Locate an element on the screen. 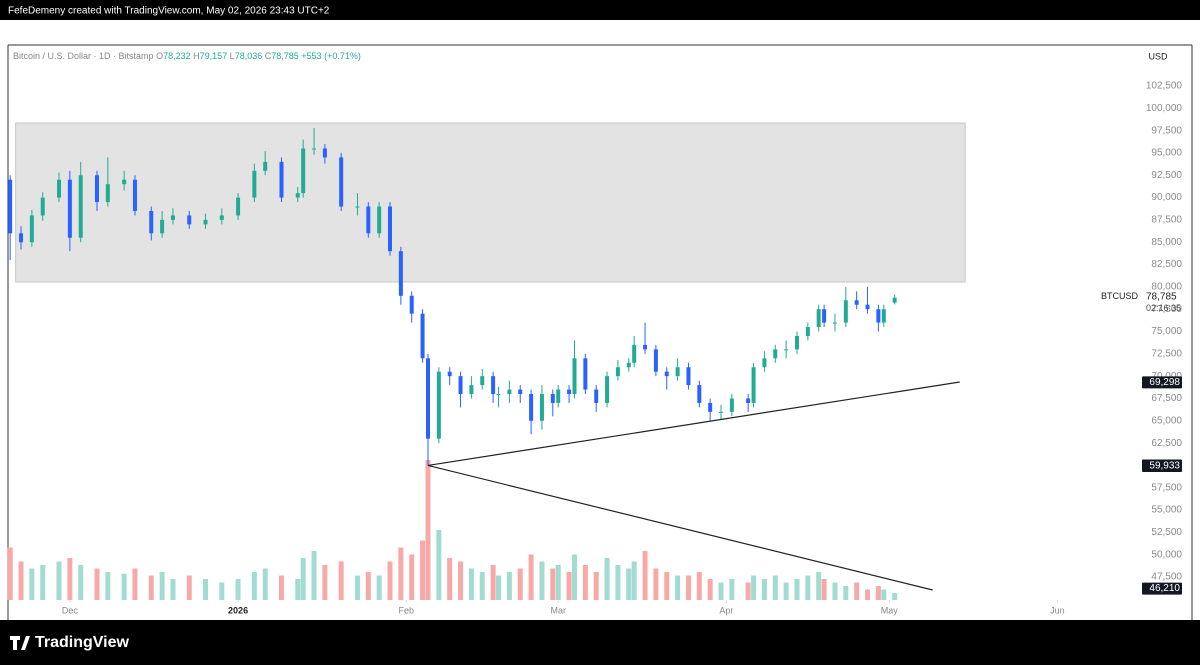 The height and width of the screenshot is (665, 1200). y-tick-label: 47,500 is located at coordinates (1166, 577).